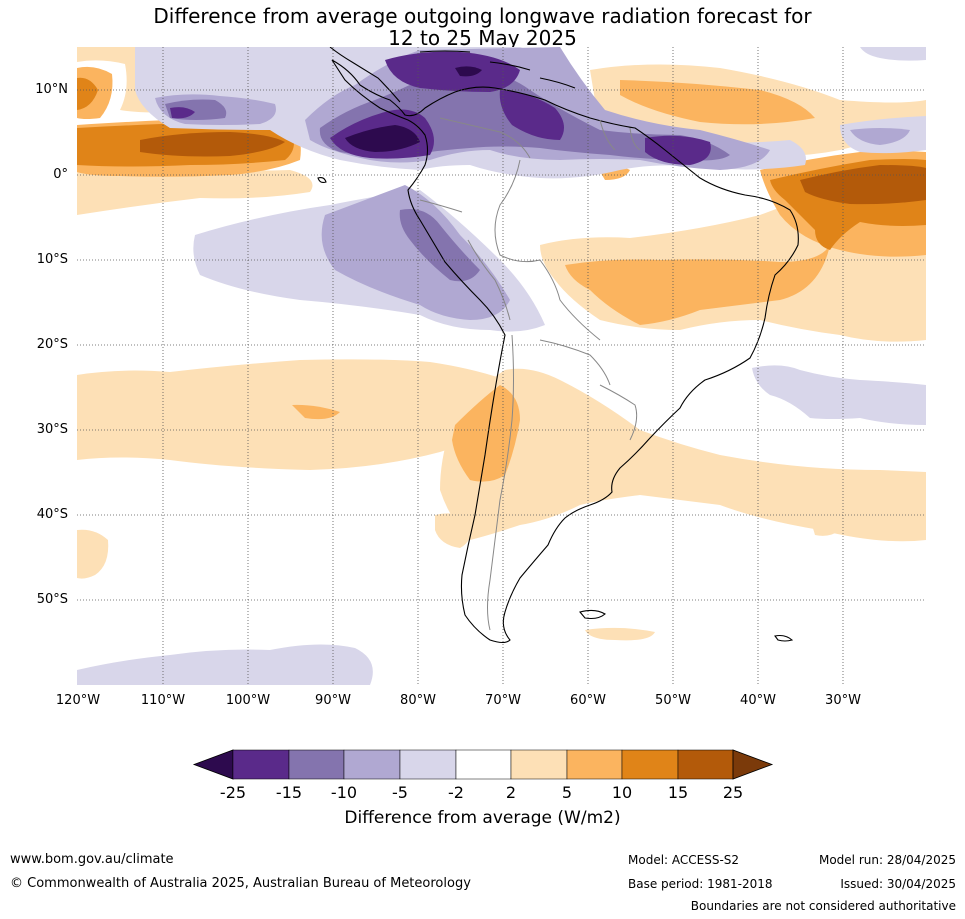  I want to click on colorbar-extend-high, so click(753, 764).